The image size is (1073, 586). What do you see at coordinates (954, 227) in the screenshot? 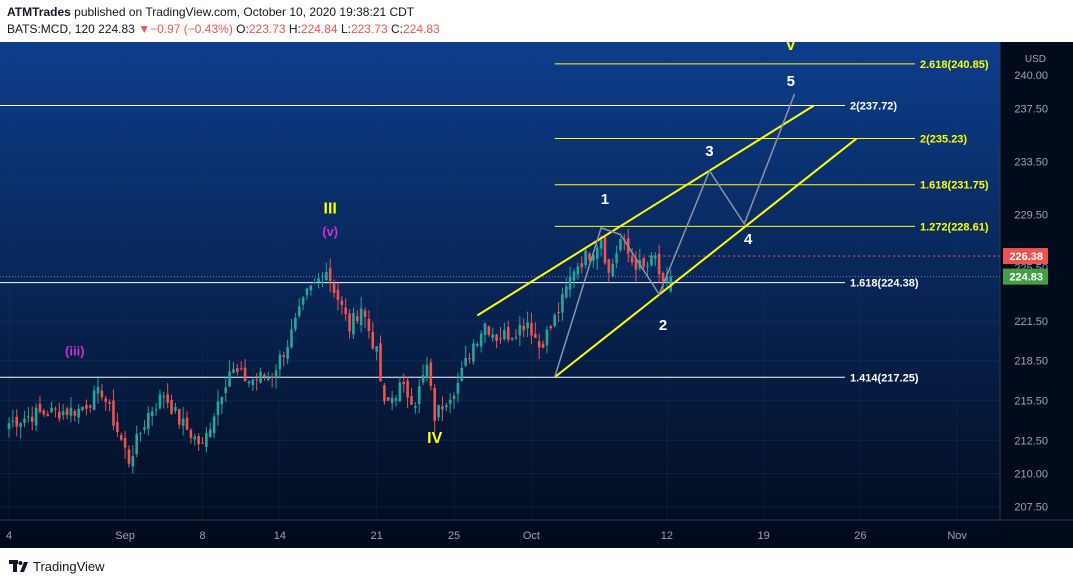
I see `fib-level-label: 1.272(228.61)` at bounding box center [954, 227].